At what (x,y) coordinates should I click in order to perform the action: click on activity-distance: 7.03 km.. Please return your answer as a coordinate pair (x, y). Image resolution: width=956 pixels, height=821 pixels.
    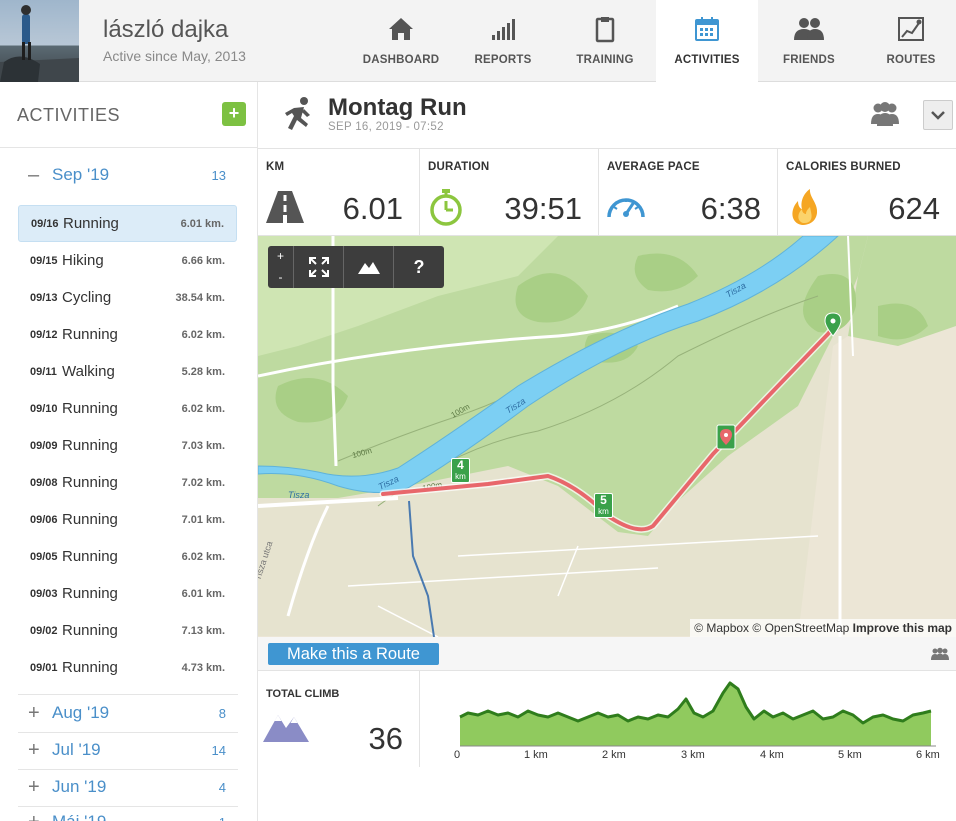
    Looking at the image, I should click on (203, 445).